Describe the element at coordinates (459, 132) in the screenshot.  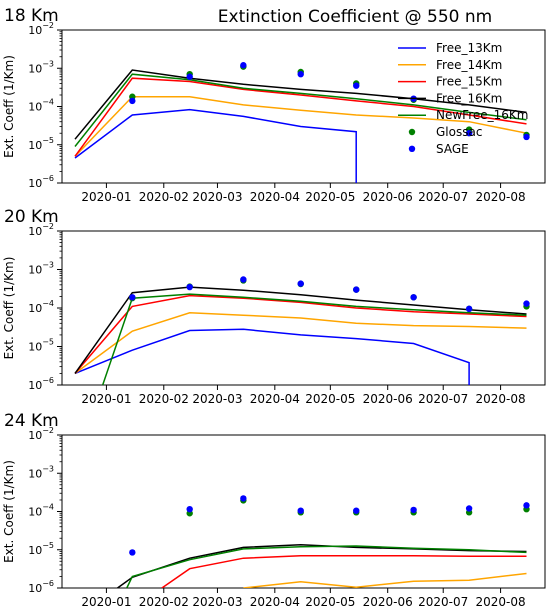
I see `legend-label-glossac: Glossac` at that location.